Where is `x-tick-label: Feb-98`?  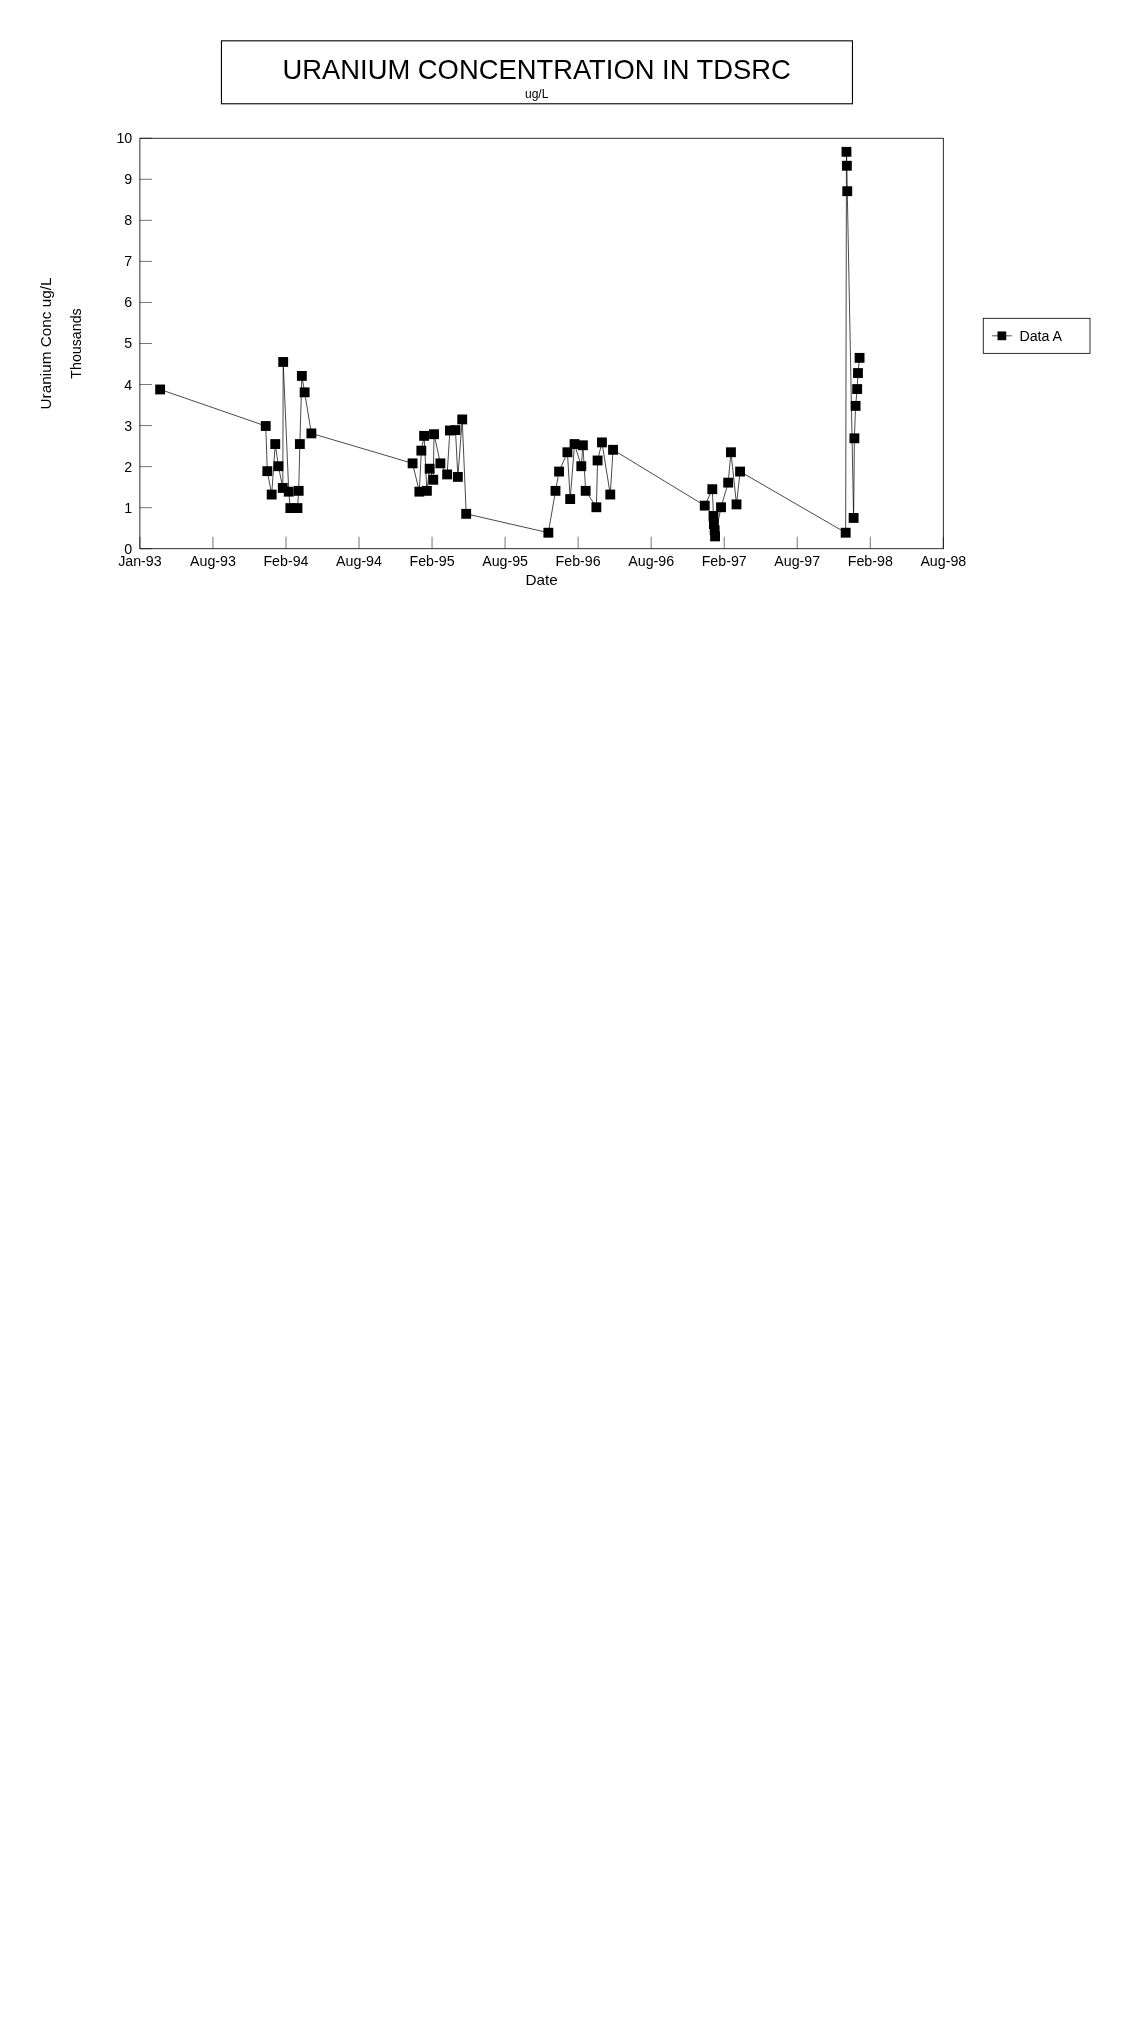
x-tick-label: Feb-98 is located at coordinates (870, 561).